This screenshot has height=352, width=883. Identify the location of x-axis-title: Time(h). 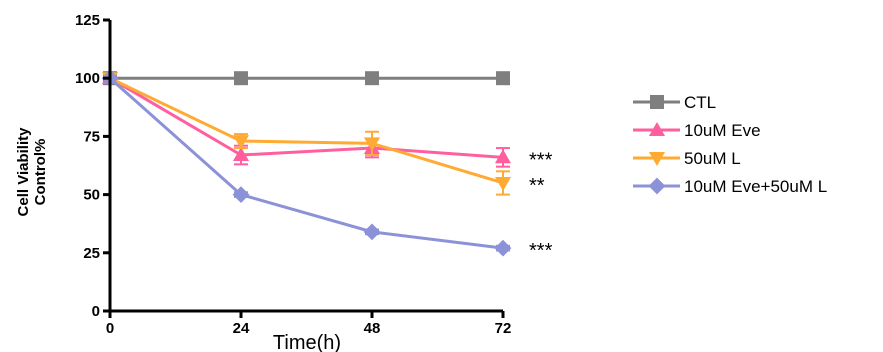
(307, 342).